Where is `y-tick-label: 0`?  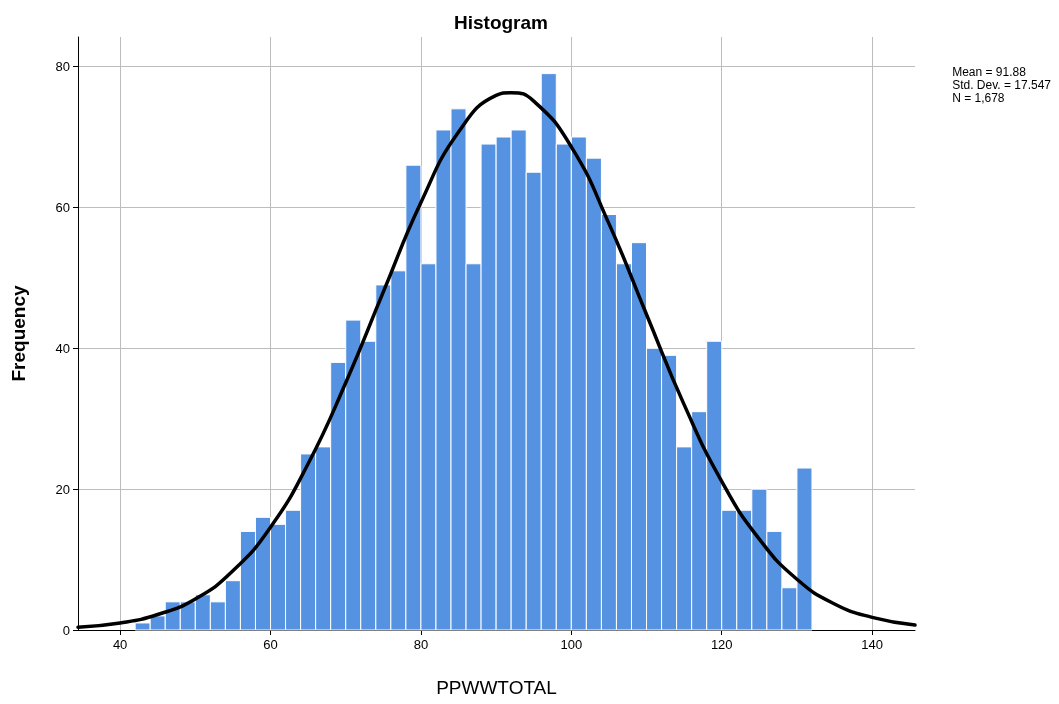 y-tick-label: 0 is located at coordinates (66, 630).